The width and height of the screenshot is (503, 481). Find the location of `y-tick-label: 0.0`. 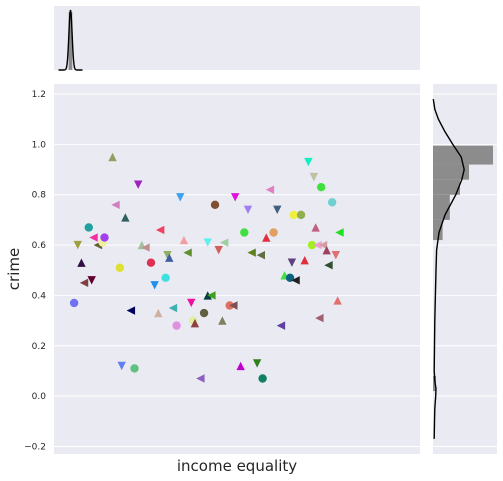

y-tick-label: 0.0 is located at coordinates (39, 397).